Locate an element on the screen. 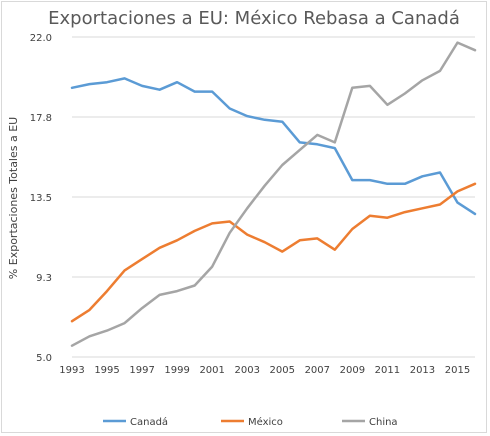  legend-label: Canadá is located at coordinates (149, 422).